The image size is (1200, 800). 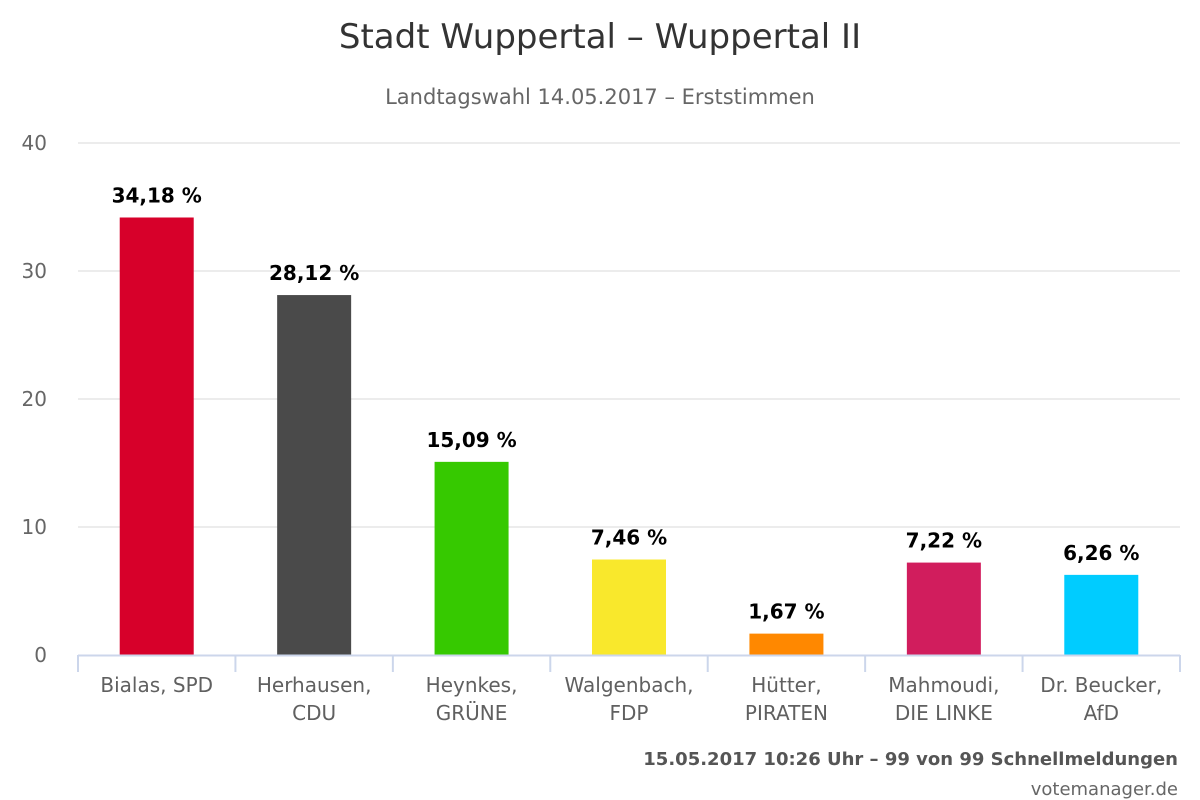 I want to click on data-label: 6,26 %, so click(x=1101, y=553).